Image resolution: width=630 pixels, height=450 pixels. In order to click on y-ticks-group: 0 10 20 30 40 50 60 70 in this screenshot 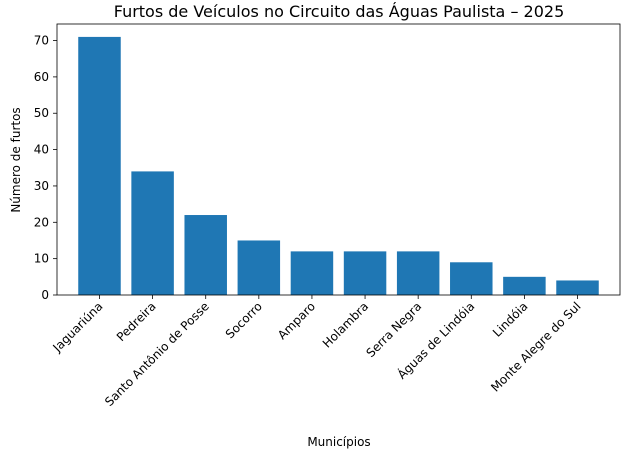, I will do `click(45, 168)`.